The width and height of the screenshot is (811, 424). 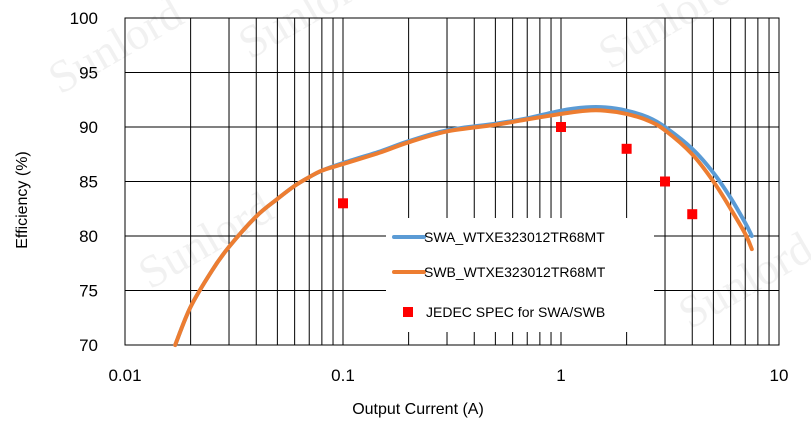 I want to click on y-axis-tick-labels: 70 75 80 85 90 95 100, so click(x=84, y=182).